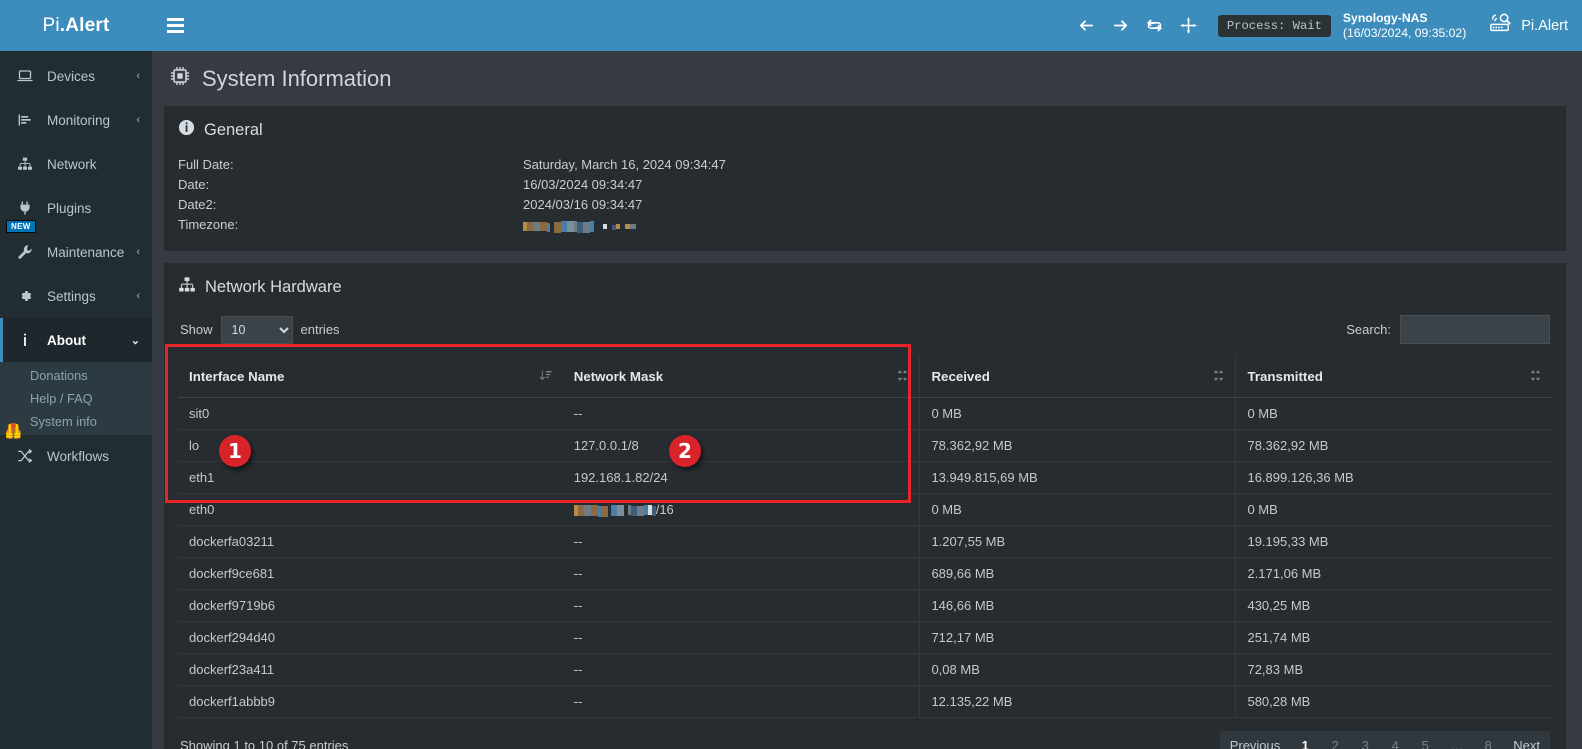 The image size is (1582, 749). I want to click on table-row: dockerf9719b6 -- 146,66 MB 430,25 MB, so click(865, 605).